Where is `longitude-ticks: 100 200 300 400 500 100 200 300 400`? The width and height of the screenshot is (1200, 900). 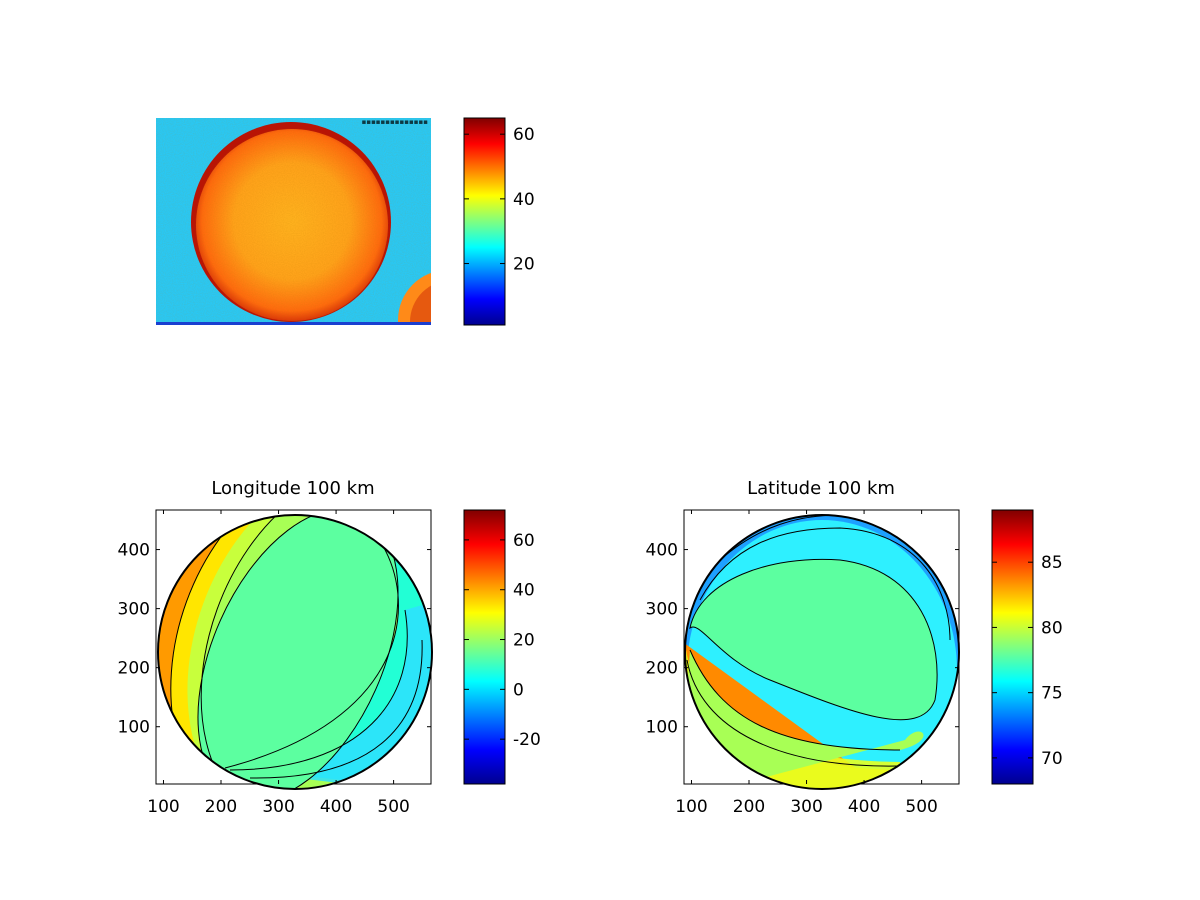
longitude-ticks: 100 200 300 400 500 100 200 300 400 is located at coordinates (274, 663).